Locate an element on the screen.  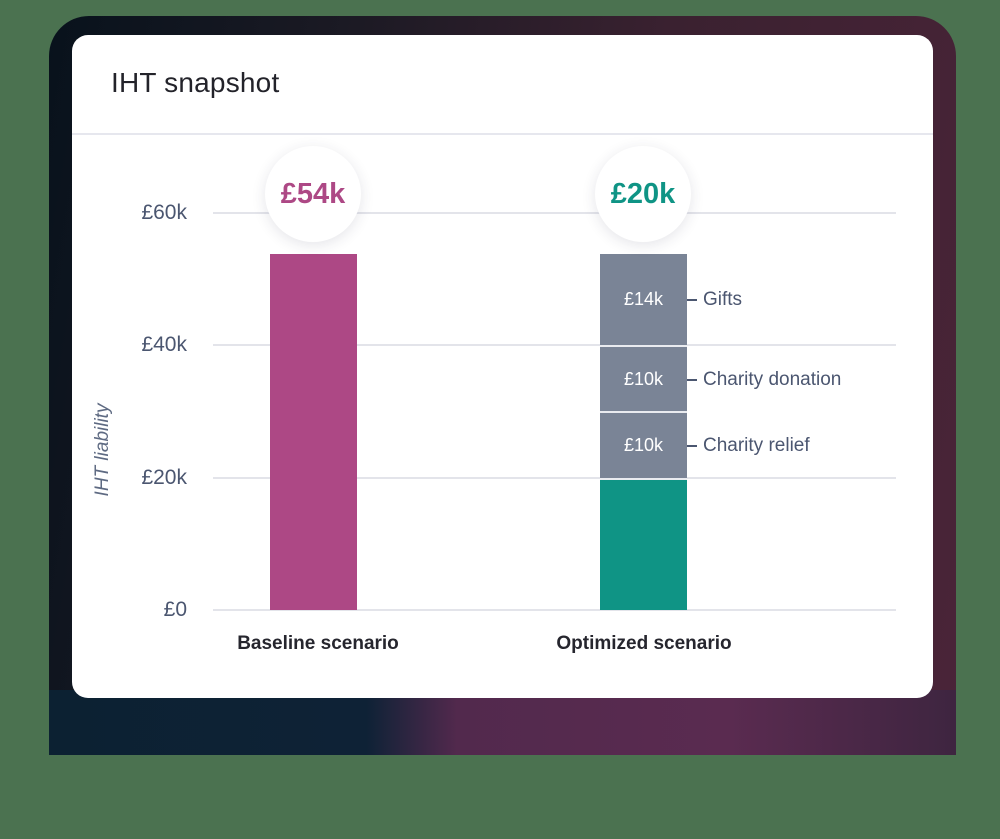
header-divider is located at coordinates (502, 134).